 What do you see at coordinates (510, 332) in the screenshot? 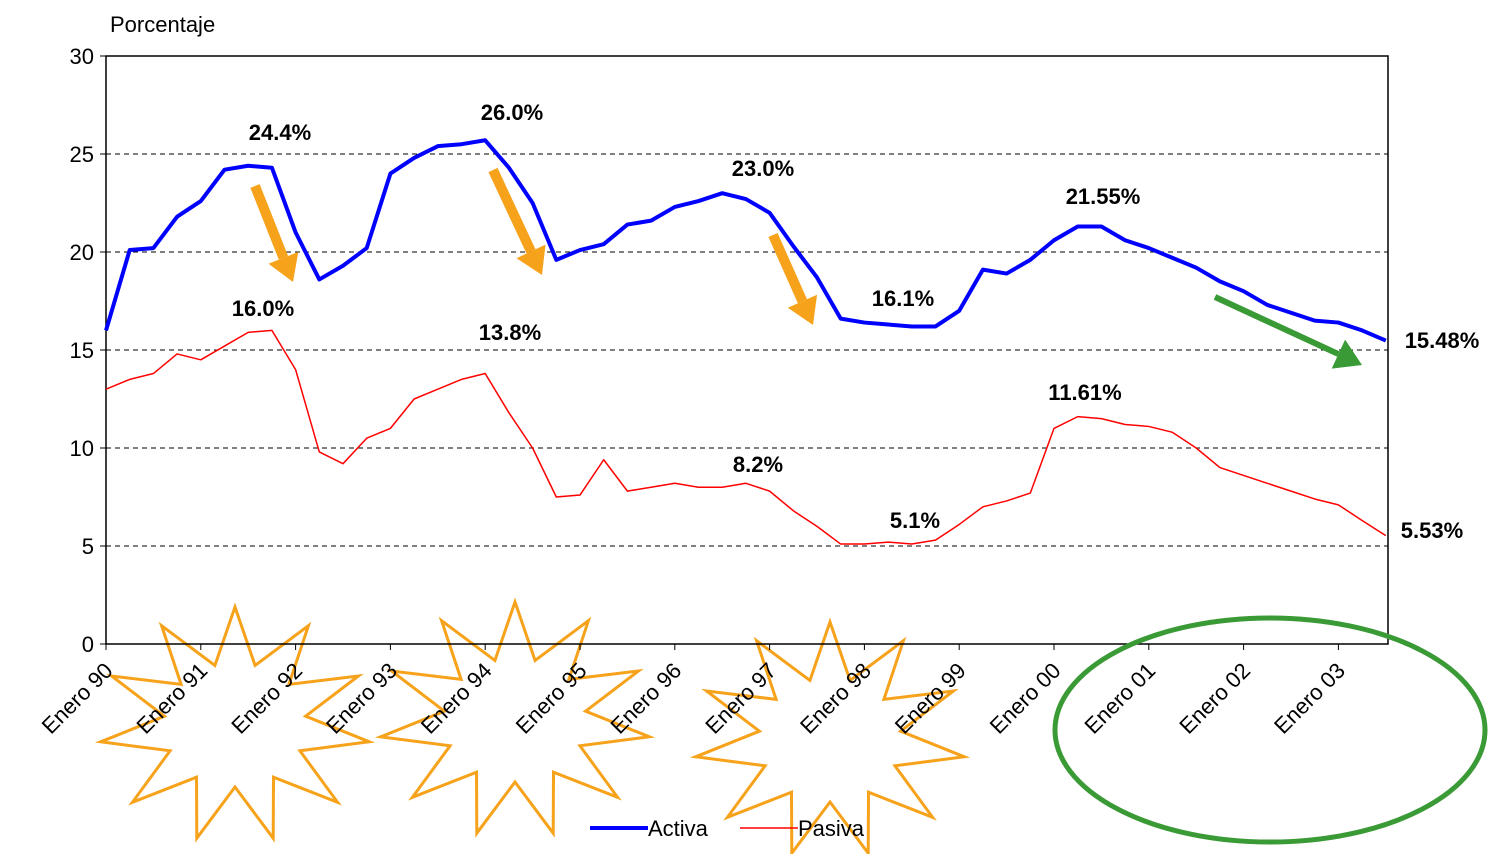
I see `annotation: 13.8%` at bounding box center [510, 332].